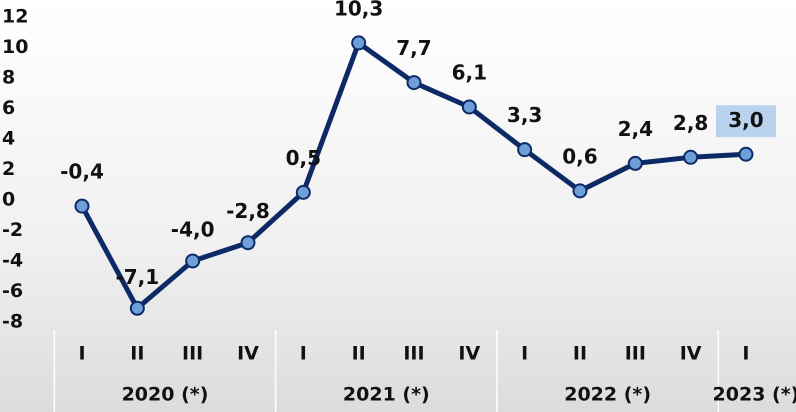  I want to click on data-label: -7,1, so click(137, 277).